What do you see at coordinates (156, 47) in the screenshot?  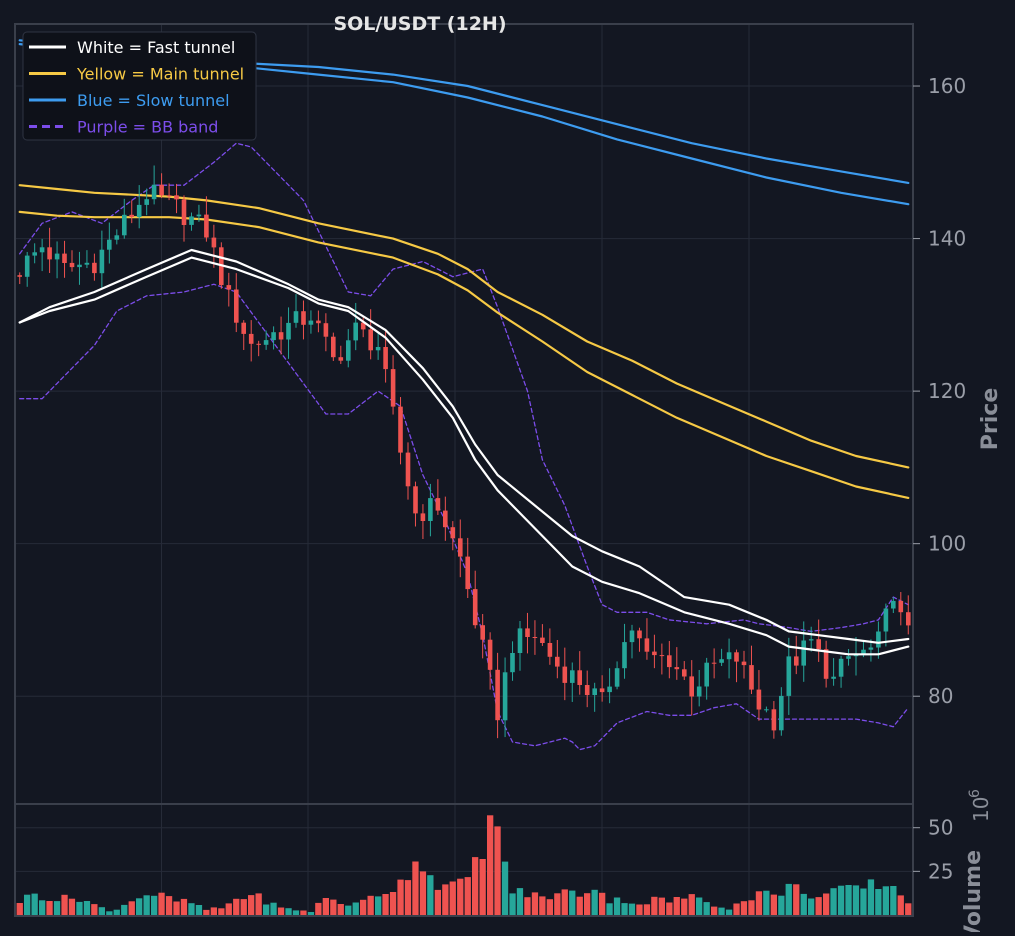 I see `legend-label-0: White = Fast tunnel` at bounding box center [156, 47].